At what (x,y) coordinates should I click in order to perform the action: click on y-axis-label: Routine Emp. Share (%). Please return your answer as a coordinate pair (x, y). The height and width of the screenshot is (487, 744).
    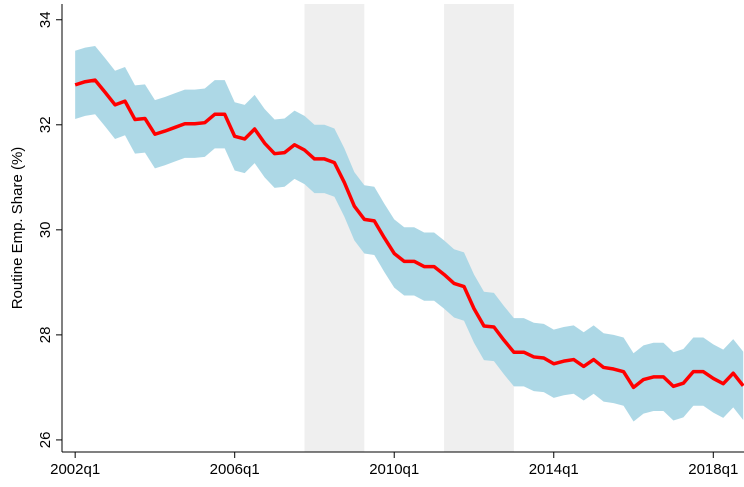
    Looking at the image, I should click on (17, 228).